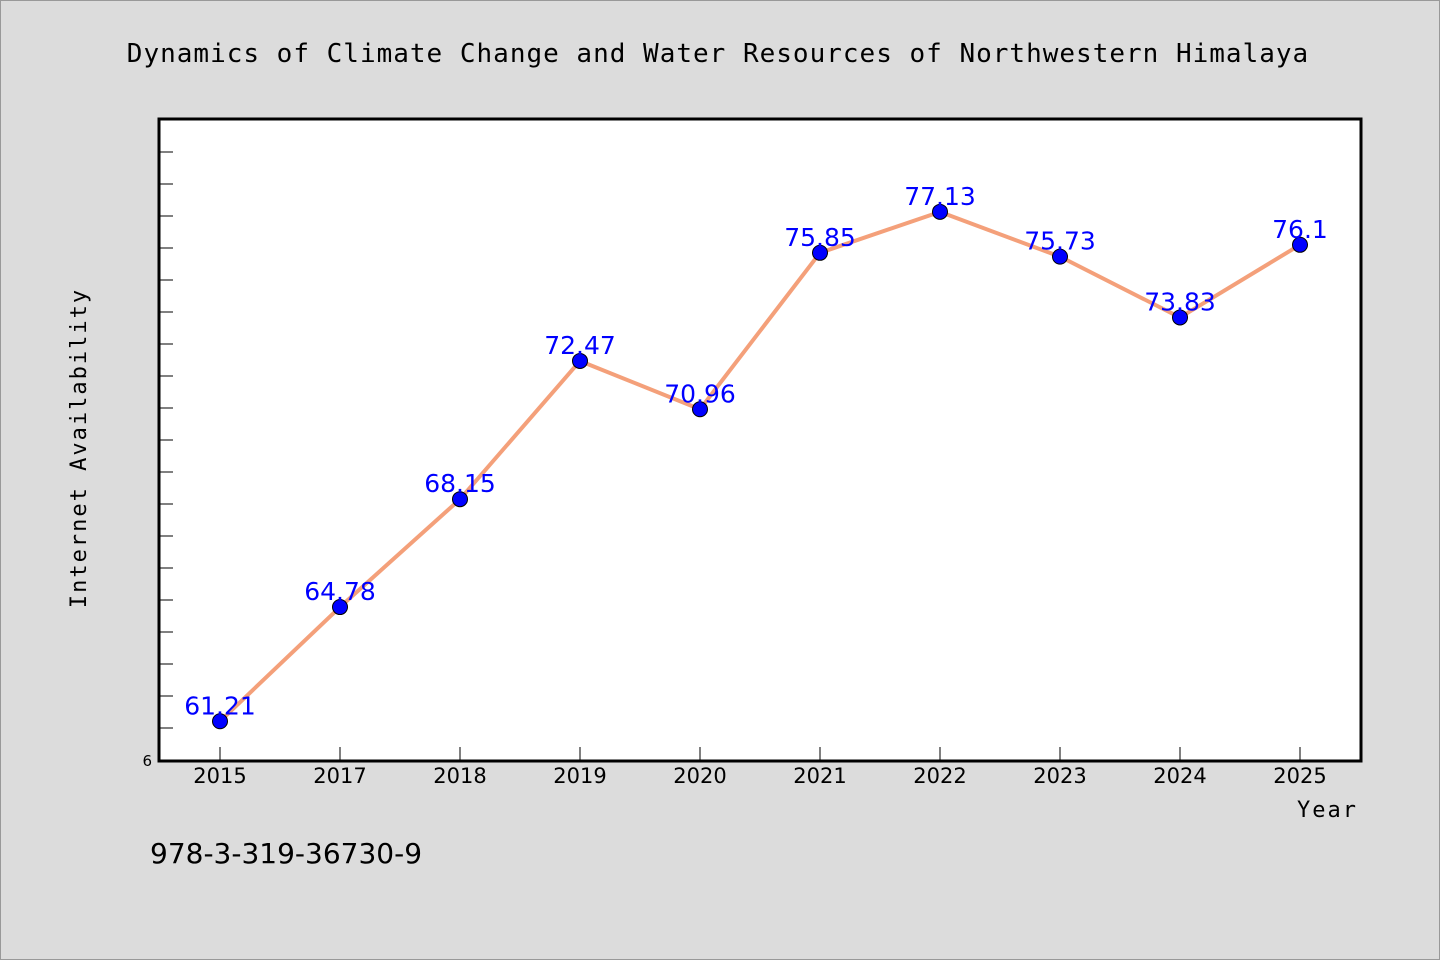 The width and height of the screenshot is (1440, 960). I want to click on y-tick-label: 6, so click(147, 761).